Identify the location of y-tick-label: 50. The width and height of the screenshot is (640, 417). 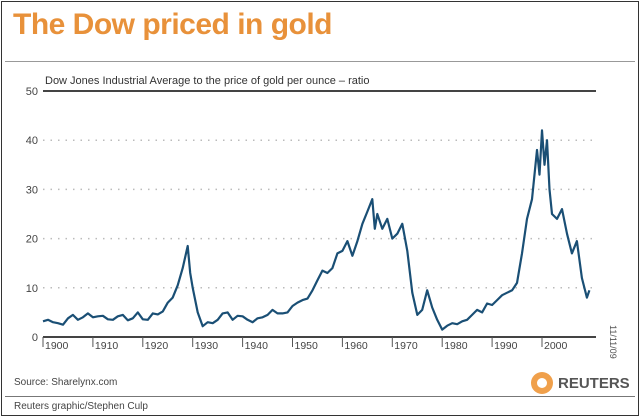
(32, 92).